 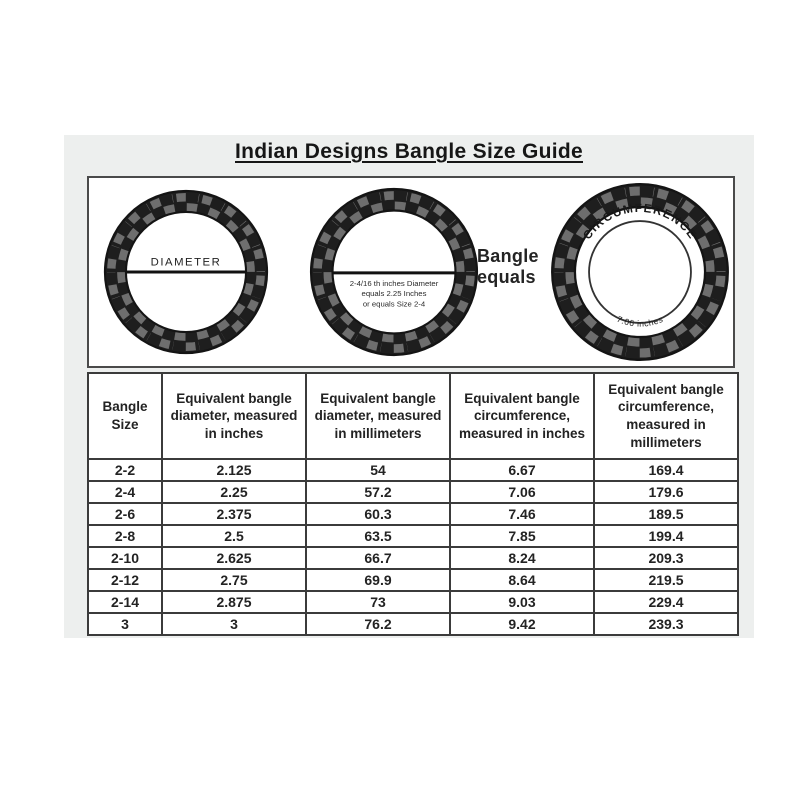 What do you see at coordinates (378, 624) in the screenshot?
I see `table-cell: 76.2` at bounding box center [378, 624].